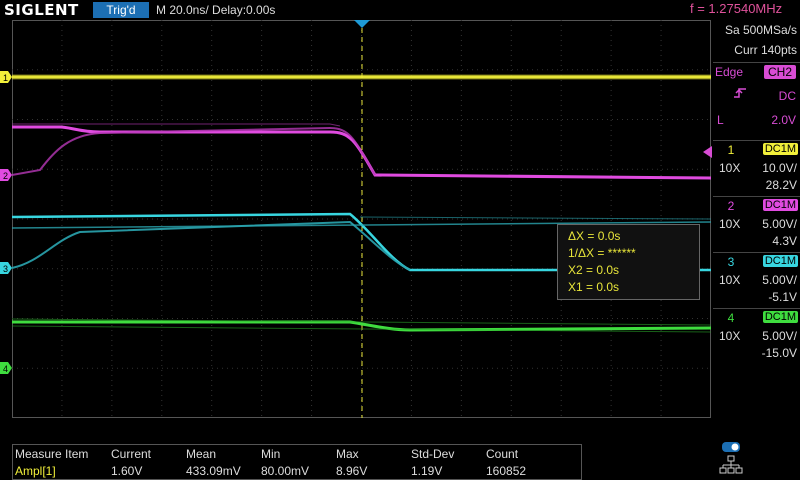 This screenshot has height=480, width=800. Describe the element at coordinates (707, 152) in the screenshot. I see `trigger-level-marker` at that location.